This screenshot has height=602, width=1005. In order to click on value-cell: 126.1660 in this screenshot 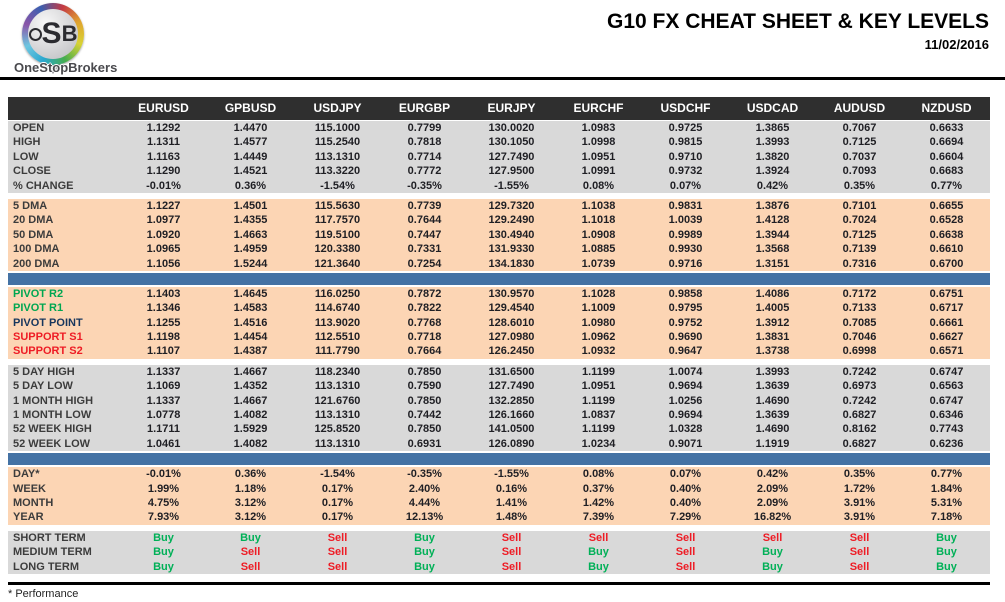, I will do `click(511, 415)`.